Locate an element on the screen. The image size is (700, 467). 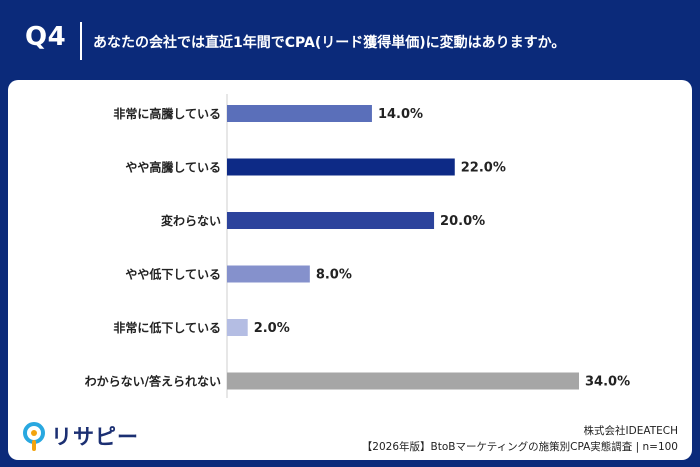
category-label: 非常に低下している is located at coordinates (167, 327).